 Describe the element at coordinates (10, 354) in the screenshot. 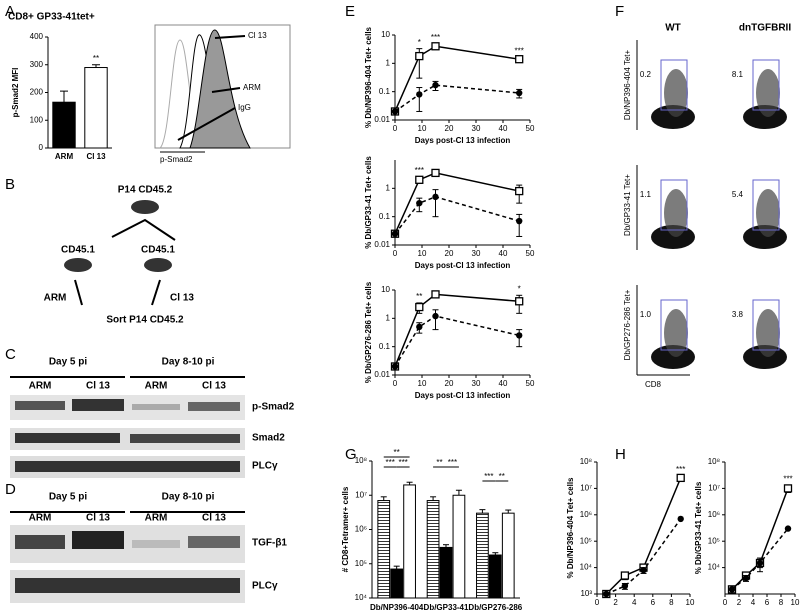

I see `panel-label: C` at that location.